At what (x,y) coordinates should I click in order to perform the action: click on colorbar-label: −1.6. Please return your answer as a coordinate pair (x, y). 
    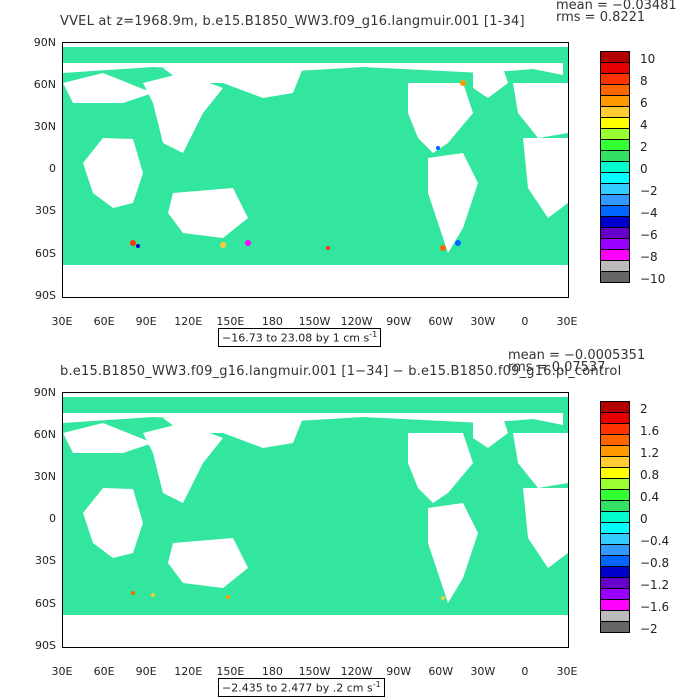
    Looking at the image, I should click on (655, 607).